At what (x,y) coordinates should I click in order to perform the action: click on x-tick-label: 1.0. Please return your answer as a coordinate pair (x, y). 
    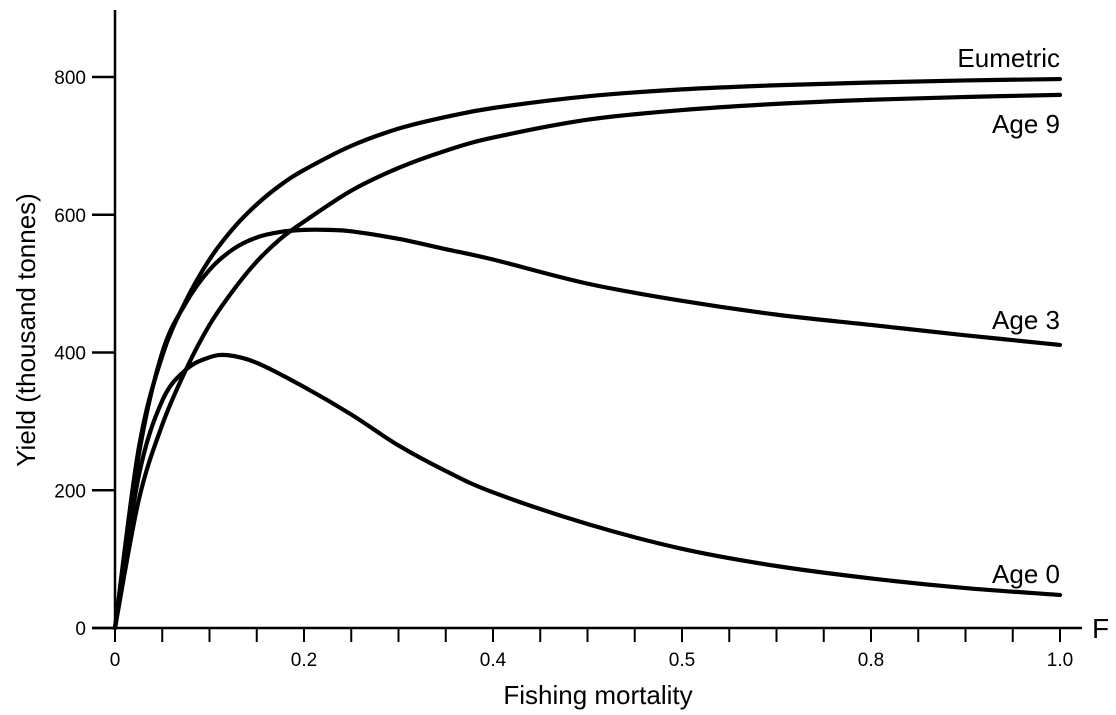
    Looking at the image, I should click on (1060, 660).